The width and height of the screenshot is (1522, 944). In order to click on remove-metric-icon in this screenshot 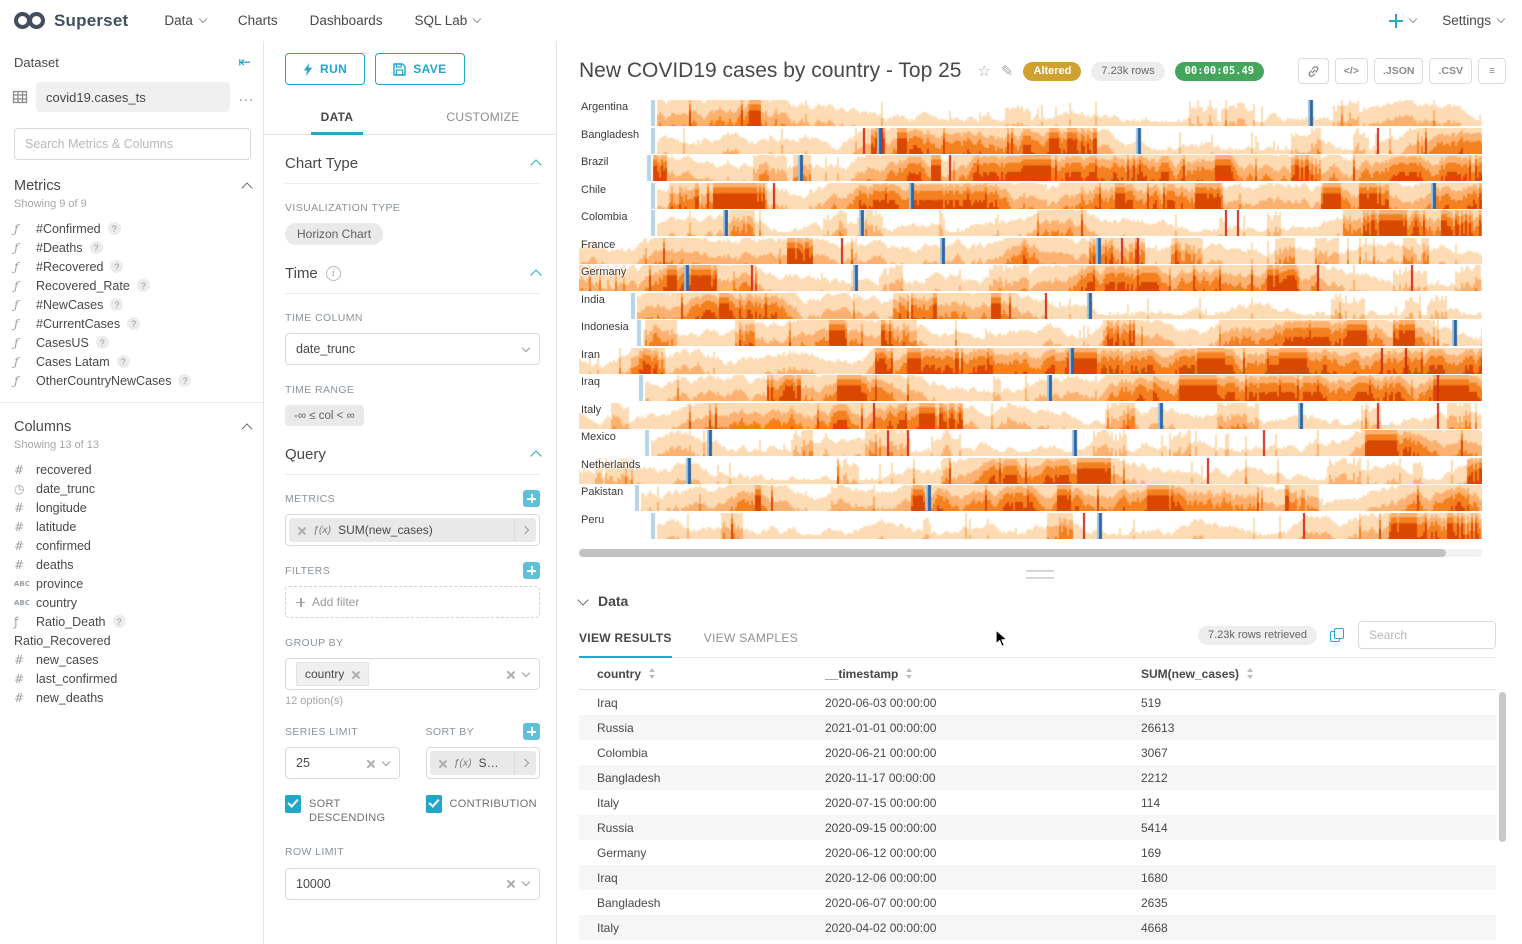, I will do `click(301, 530)`.